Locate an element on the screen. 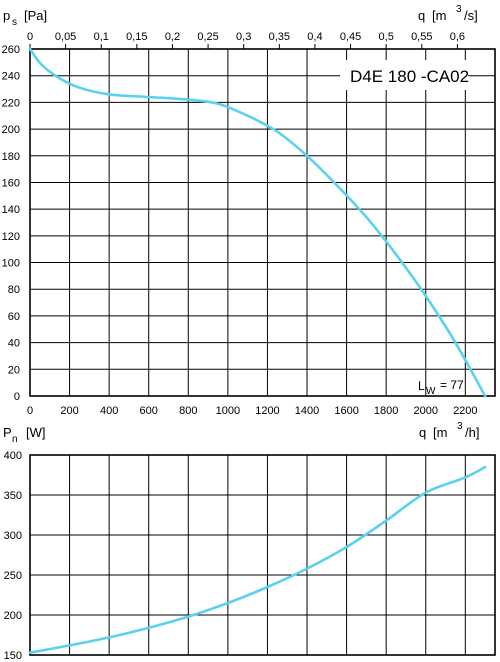  flow-tick-label: 1000 is located at coordinates (228, 411).